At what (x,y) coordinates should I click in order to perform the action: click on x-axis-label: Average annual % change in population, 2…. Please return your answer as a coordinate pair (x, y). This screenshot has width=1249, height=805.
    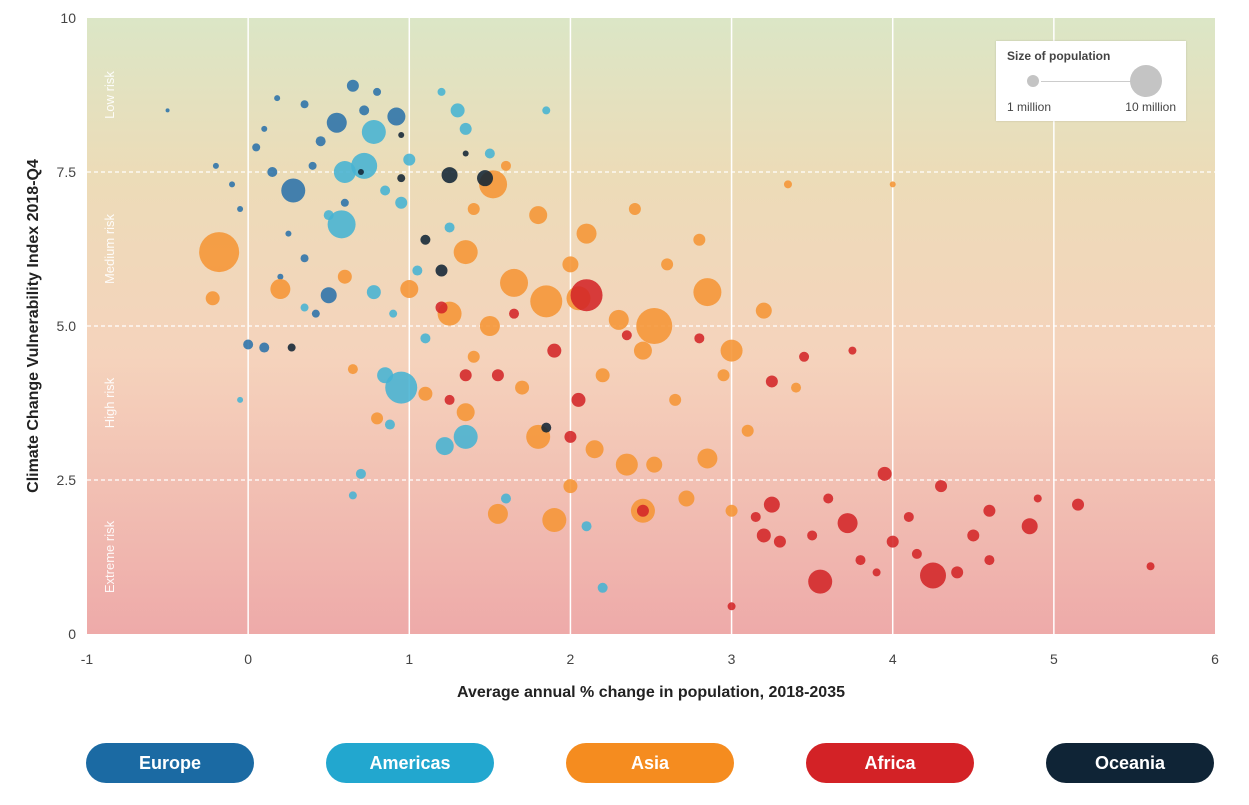
    Looking at the image, I should click on (651, 692).